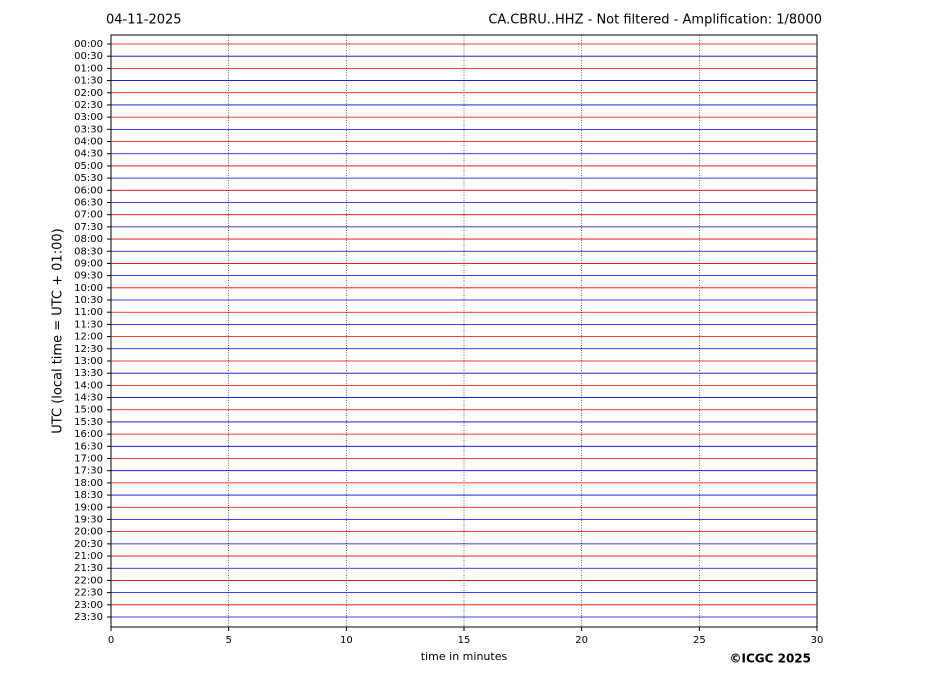 The image size is (927, 696). What do you see at coordinates (88, 142) in the screenshot?
I see `y-tick-label: 04:00` at bounding box center [88, 142].